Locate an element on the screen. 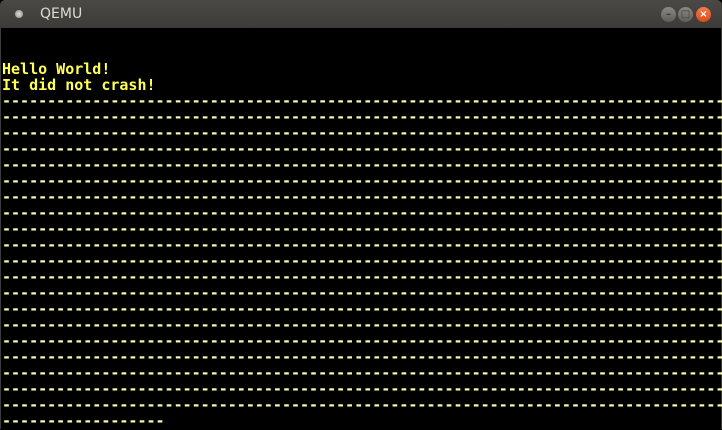 The width and height of the screenshot is (722, 430). close-button: × is located at coordinates (703, 14).